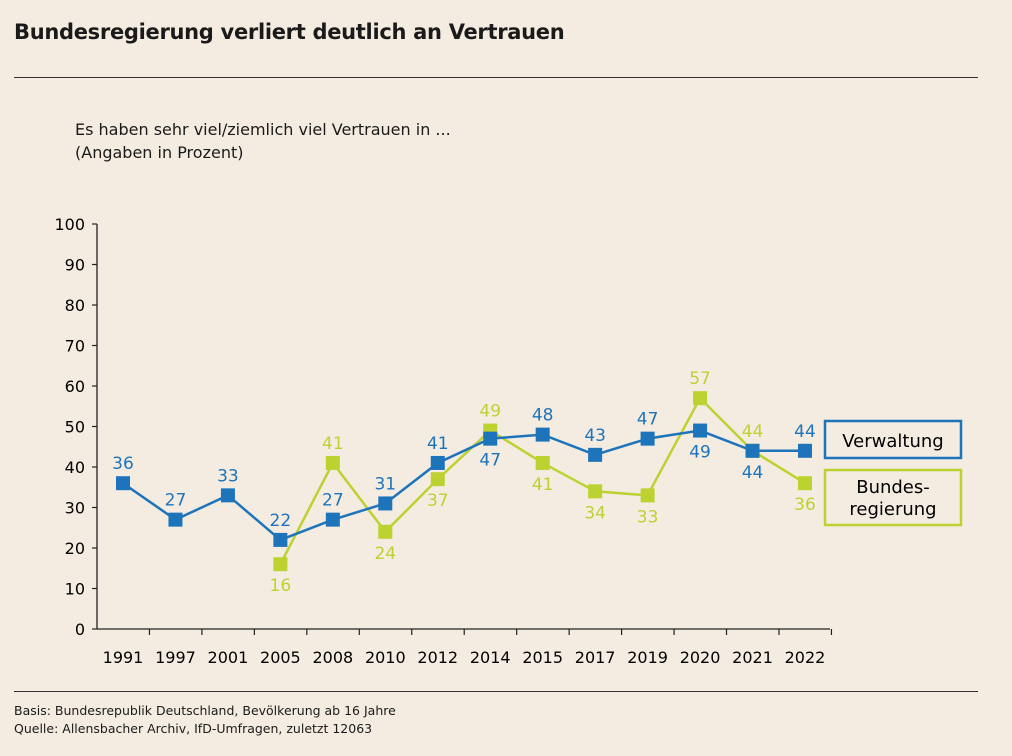  I want to click on title-divider, so click(496, 77).